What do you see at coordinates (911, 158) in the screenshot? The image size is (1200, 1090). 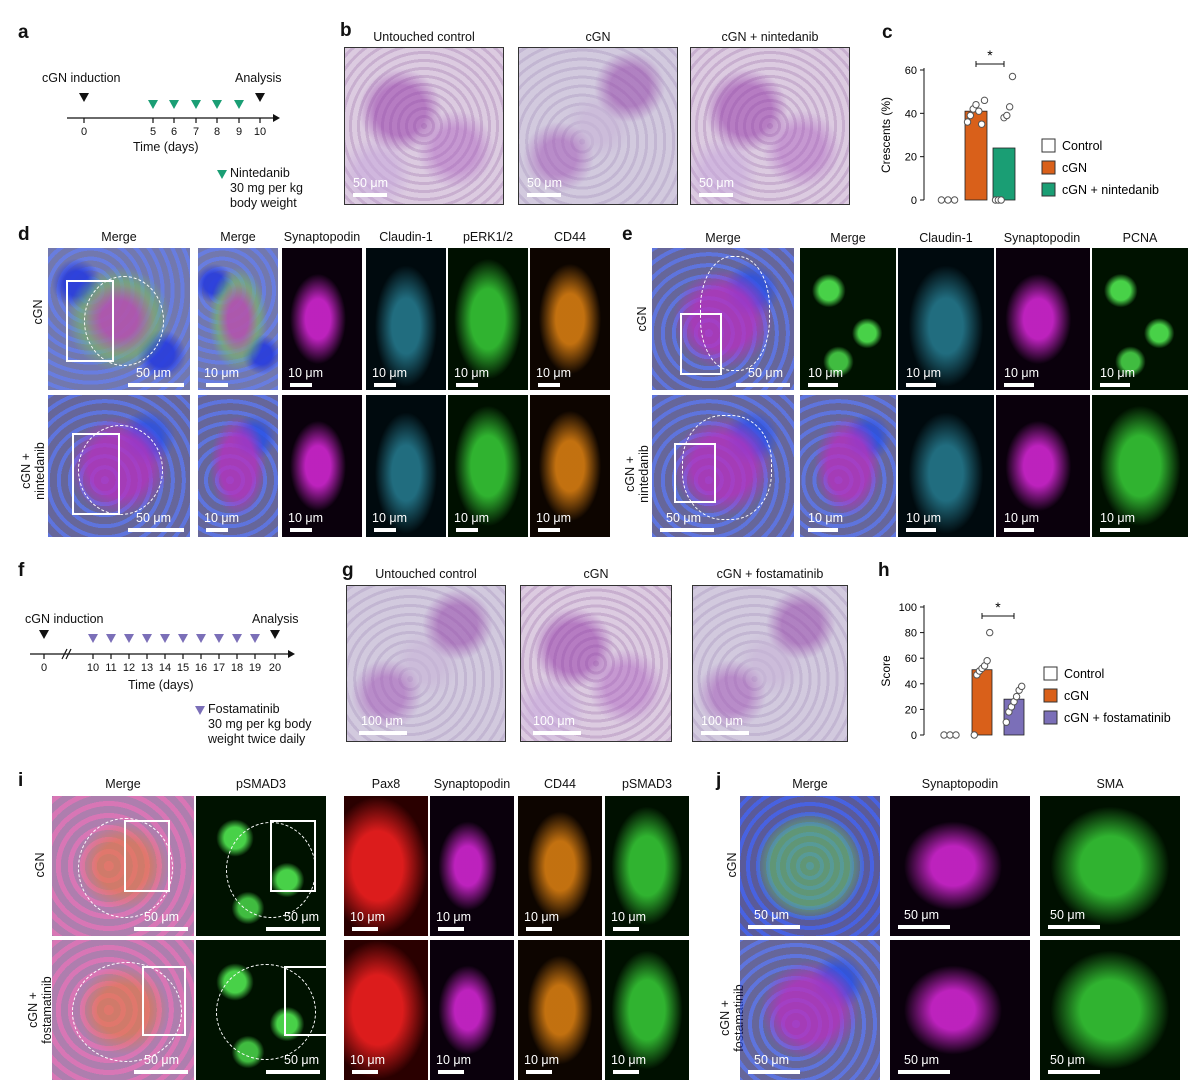 I see `y-tick-label: 20` at bounding box center [911, 158].